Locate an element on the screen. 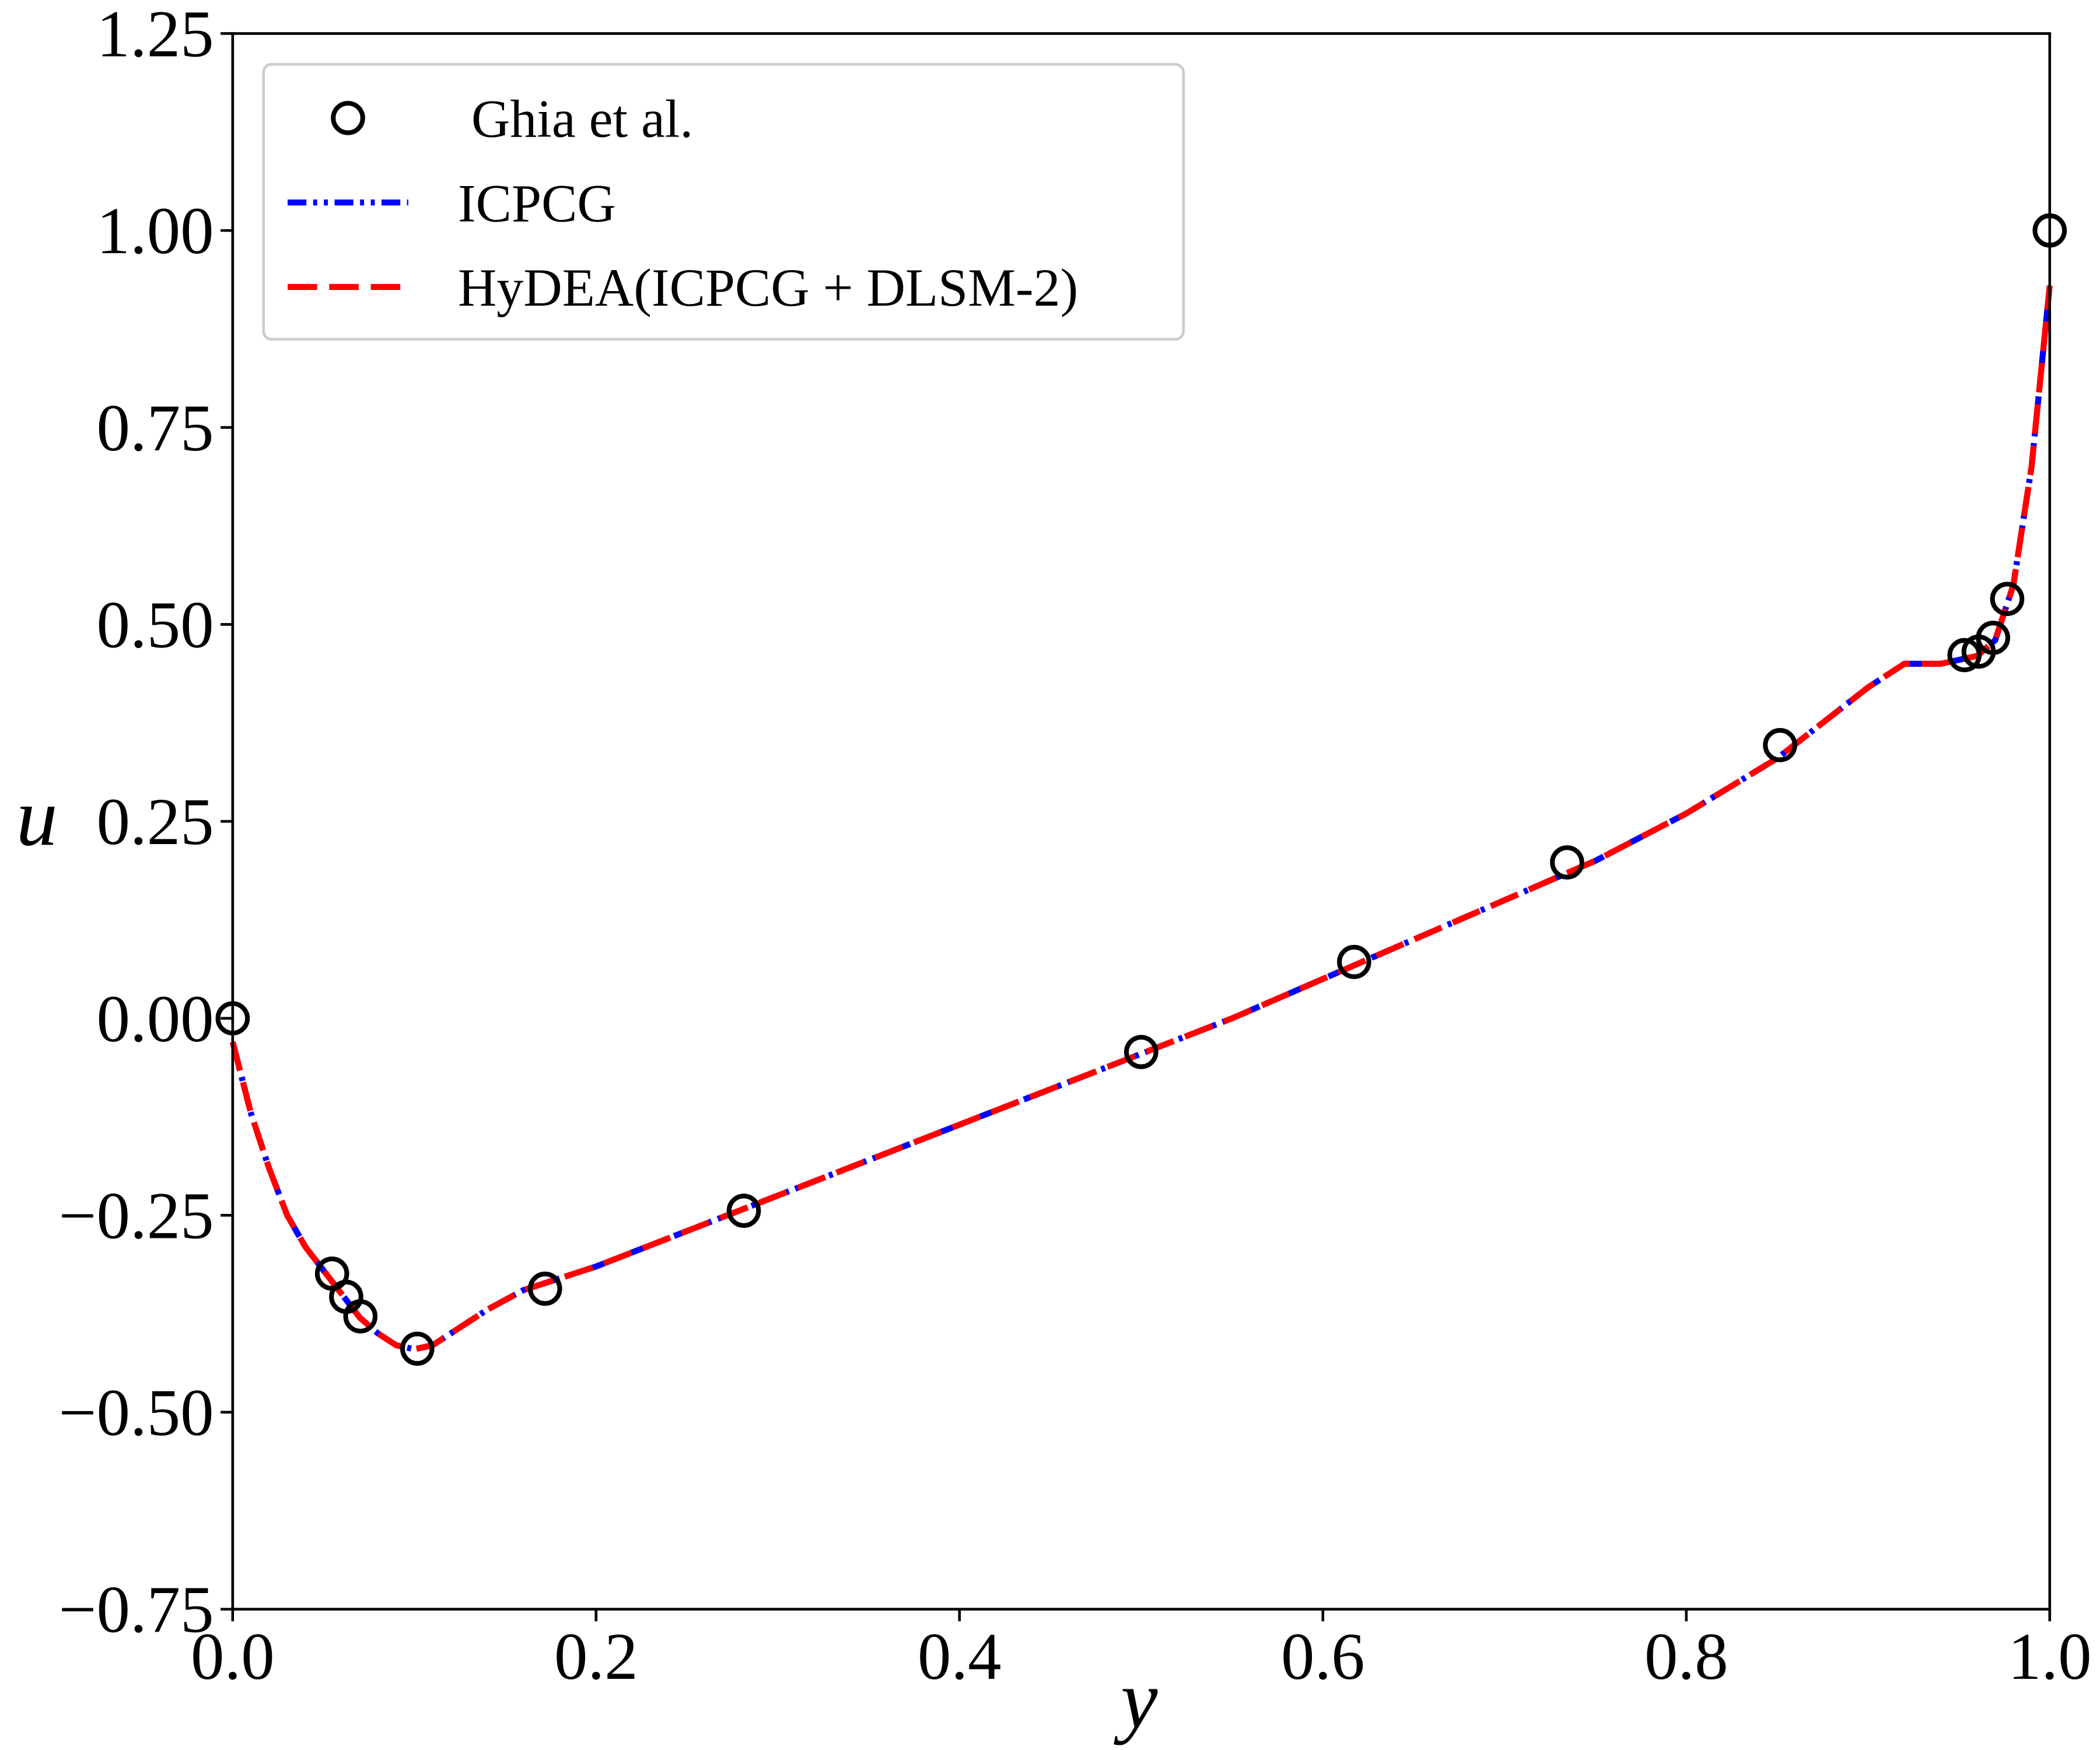 The width and height of the screenshot is (2100, 1750). y-tick-label: 0.00 is located at coordinates (155, 1019).